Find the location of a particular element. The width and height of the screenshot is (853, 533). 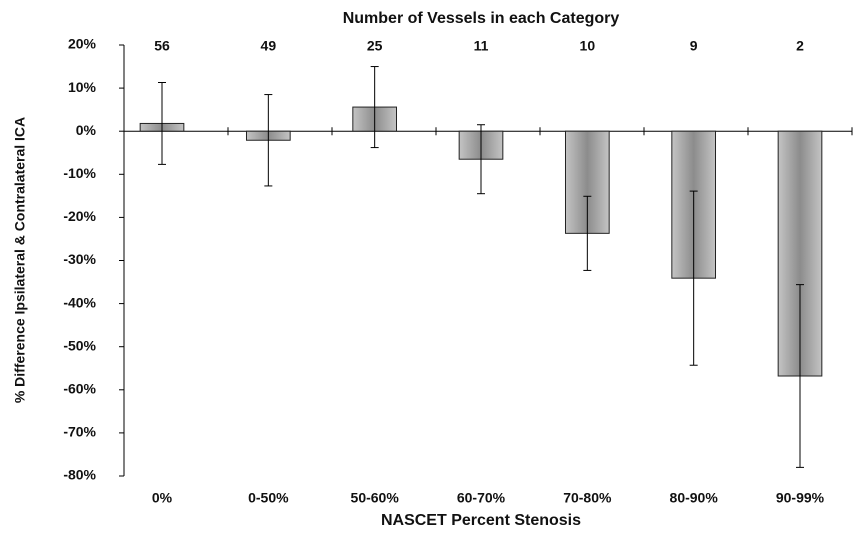

count-label: 9 is located at coordinates (694, 46).